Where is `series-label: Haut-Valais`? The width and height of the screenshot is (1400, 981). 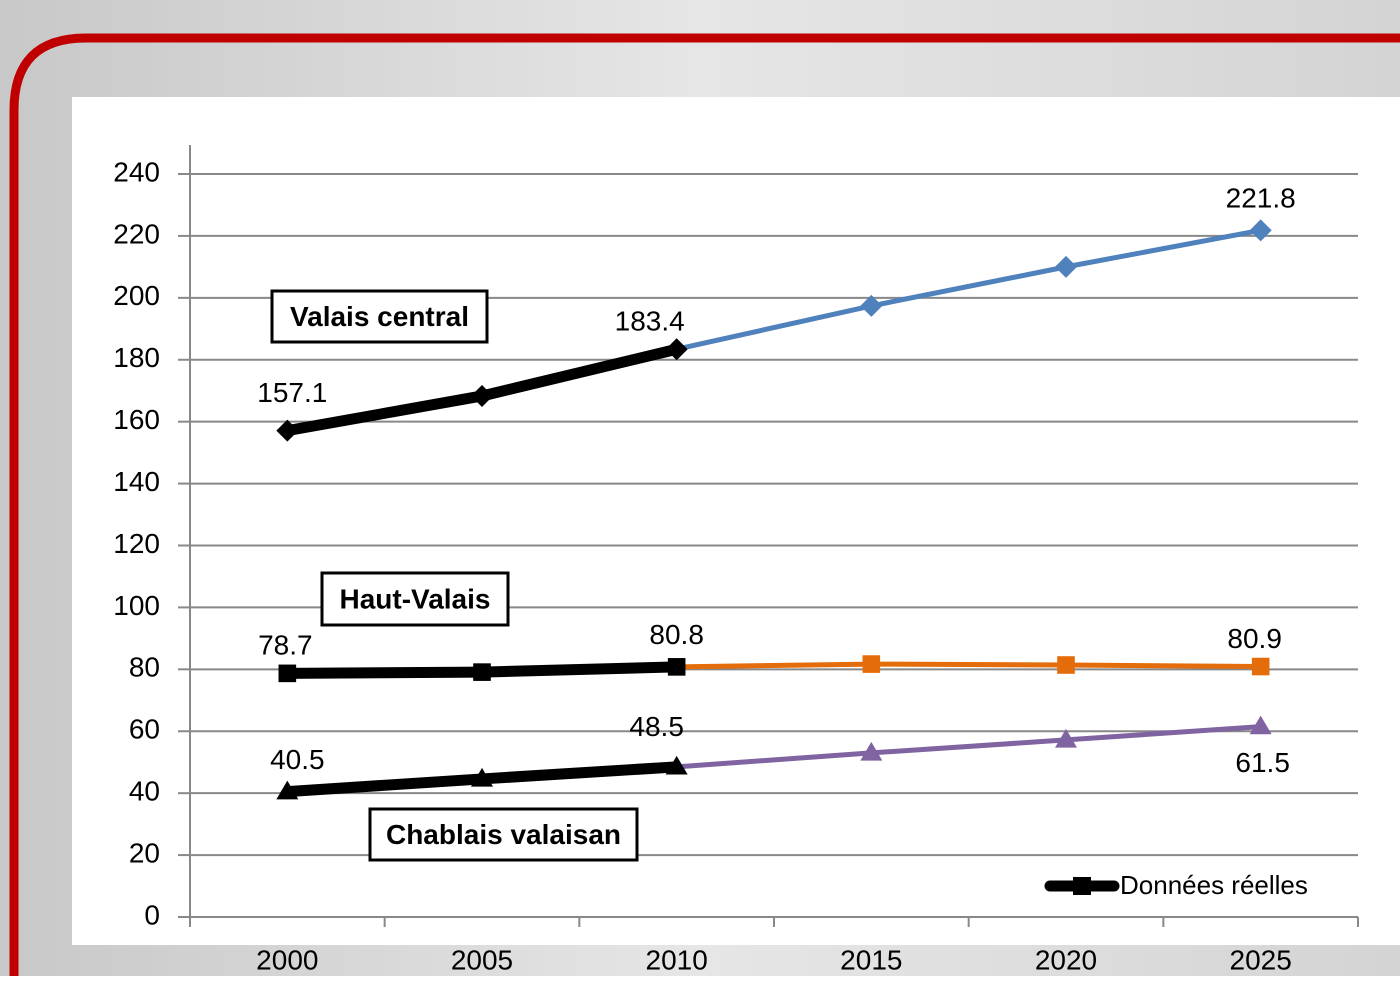 series-label: Haut-Valais is located at coordinates (415, 598).